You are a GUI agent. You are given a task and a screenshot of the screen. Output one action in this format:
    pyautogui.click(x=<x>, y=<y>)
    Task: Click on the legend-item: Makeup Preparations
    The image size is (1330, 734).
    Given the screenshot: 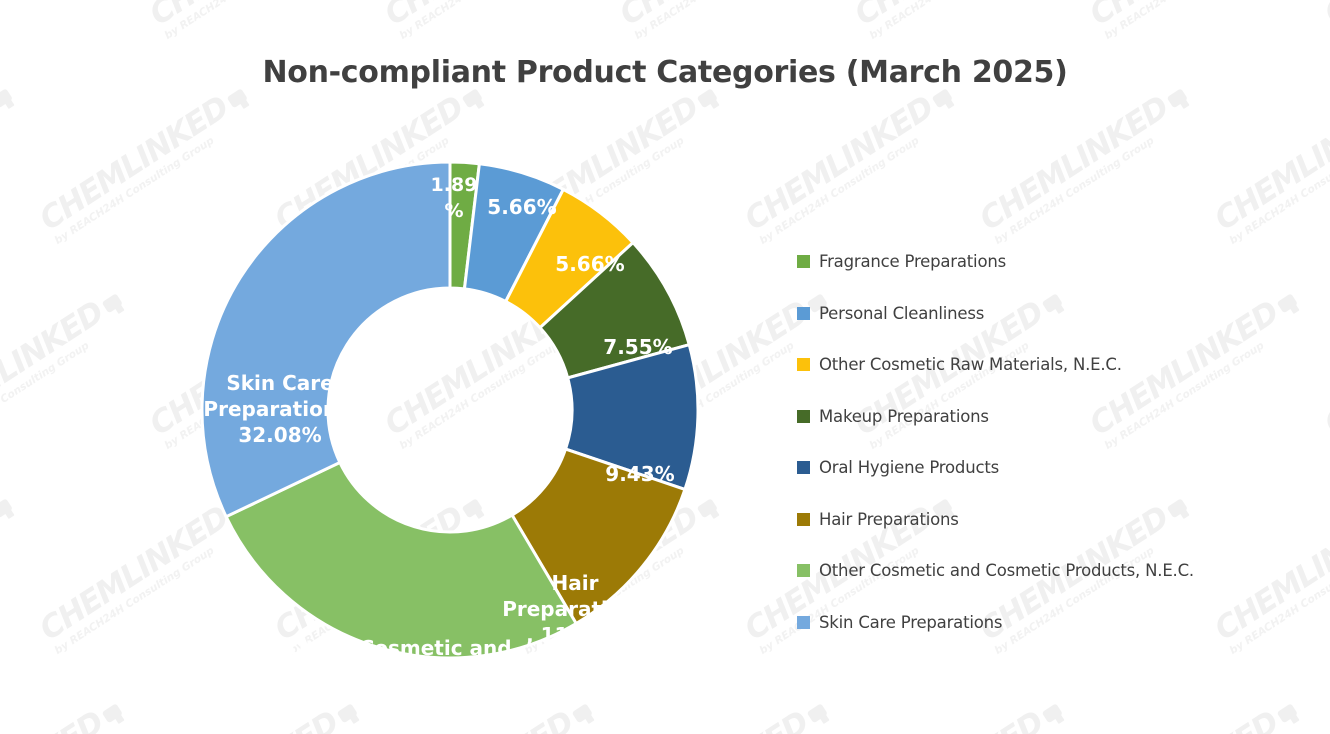 What is the action you would take?
    pyautogui.click(x=1047, y=417)
    